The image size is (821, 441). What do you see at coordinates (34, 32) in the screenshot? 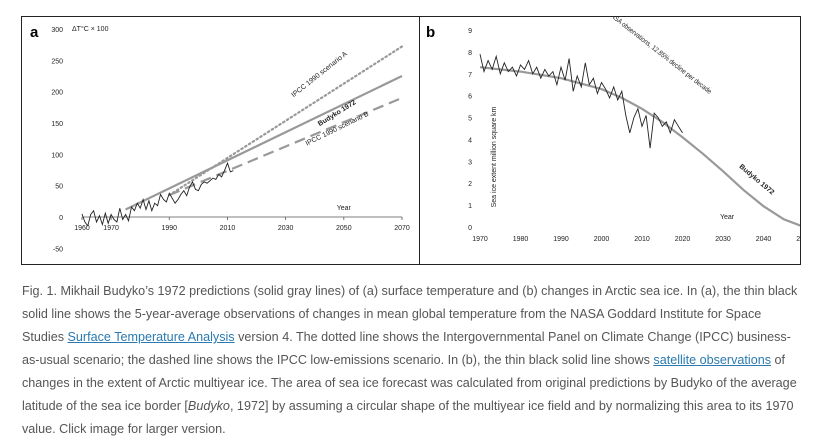
I see `panel-letter-a: a` at bounding box center [34, 32].